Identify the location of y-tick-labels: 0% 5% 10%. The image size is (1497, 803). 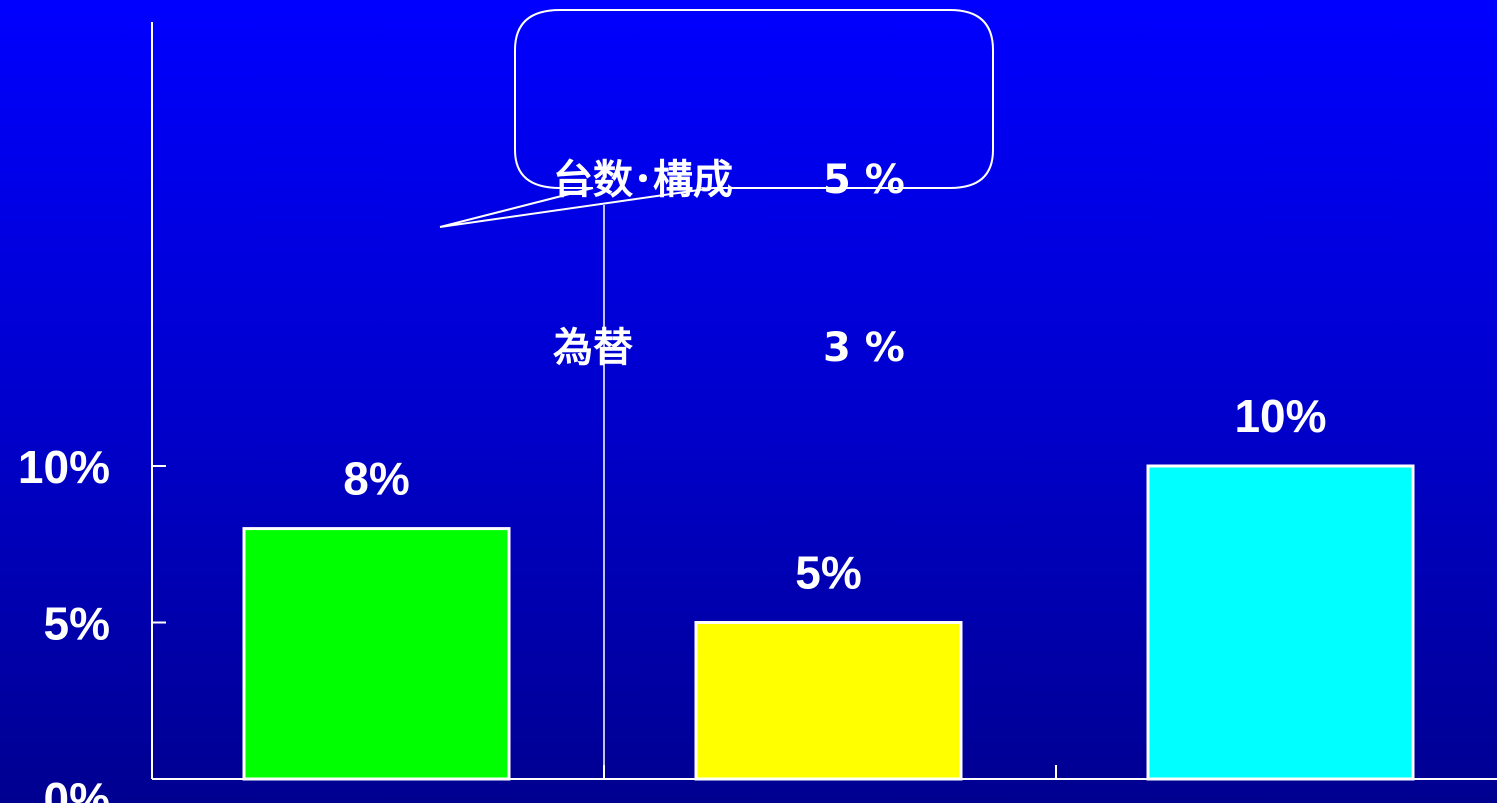
(64, 622).